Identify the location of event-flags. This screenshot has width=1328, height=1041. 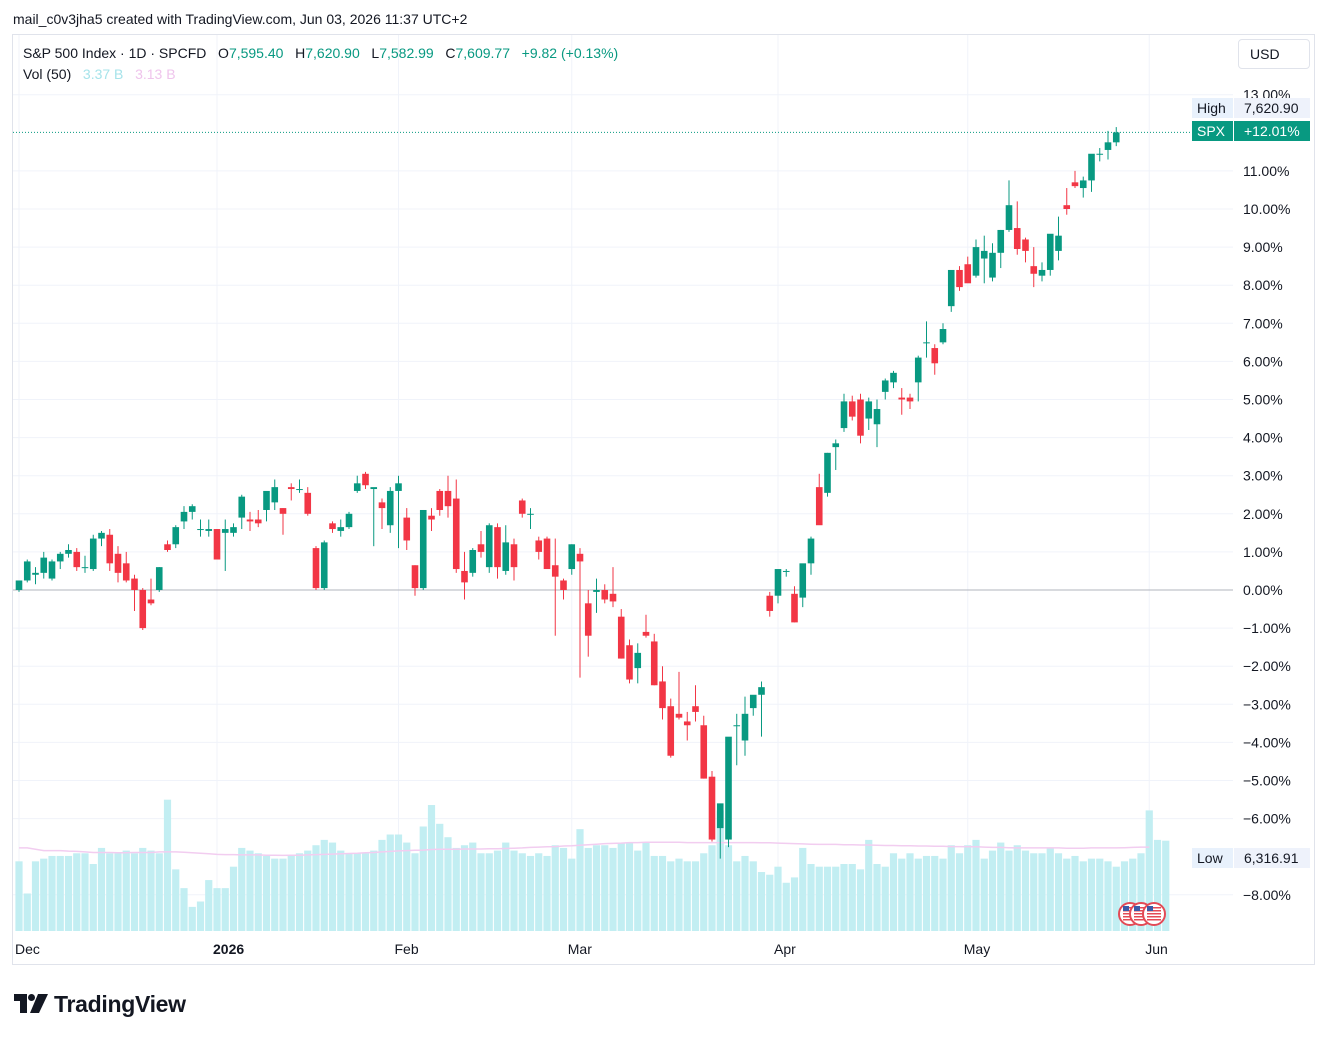
(1142, 914).